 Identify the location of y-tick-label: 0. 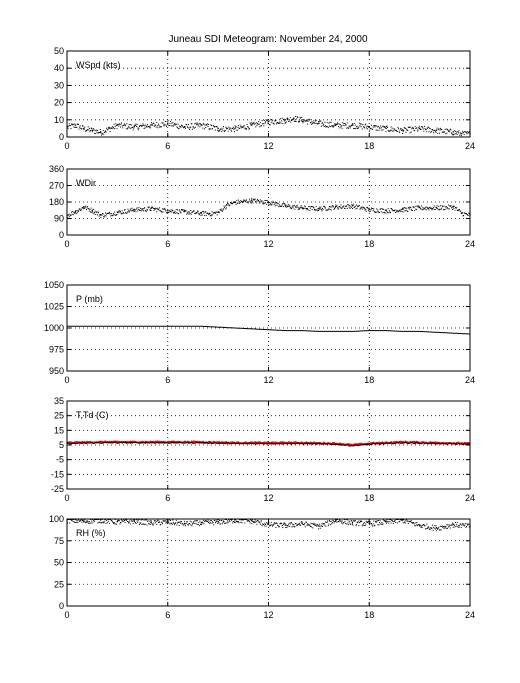
(61, 606).